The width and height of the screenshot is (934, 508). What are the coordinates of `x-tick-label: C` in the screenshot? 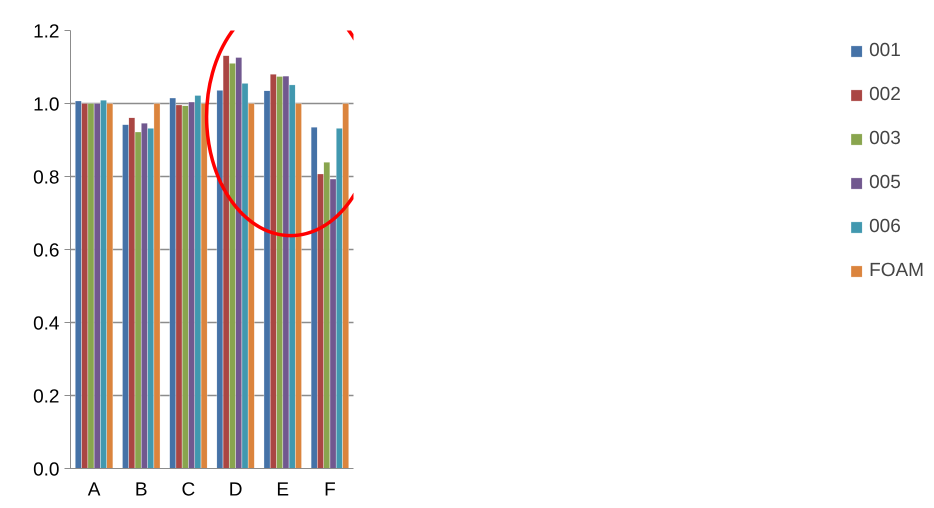 It's located at (189, 490).